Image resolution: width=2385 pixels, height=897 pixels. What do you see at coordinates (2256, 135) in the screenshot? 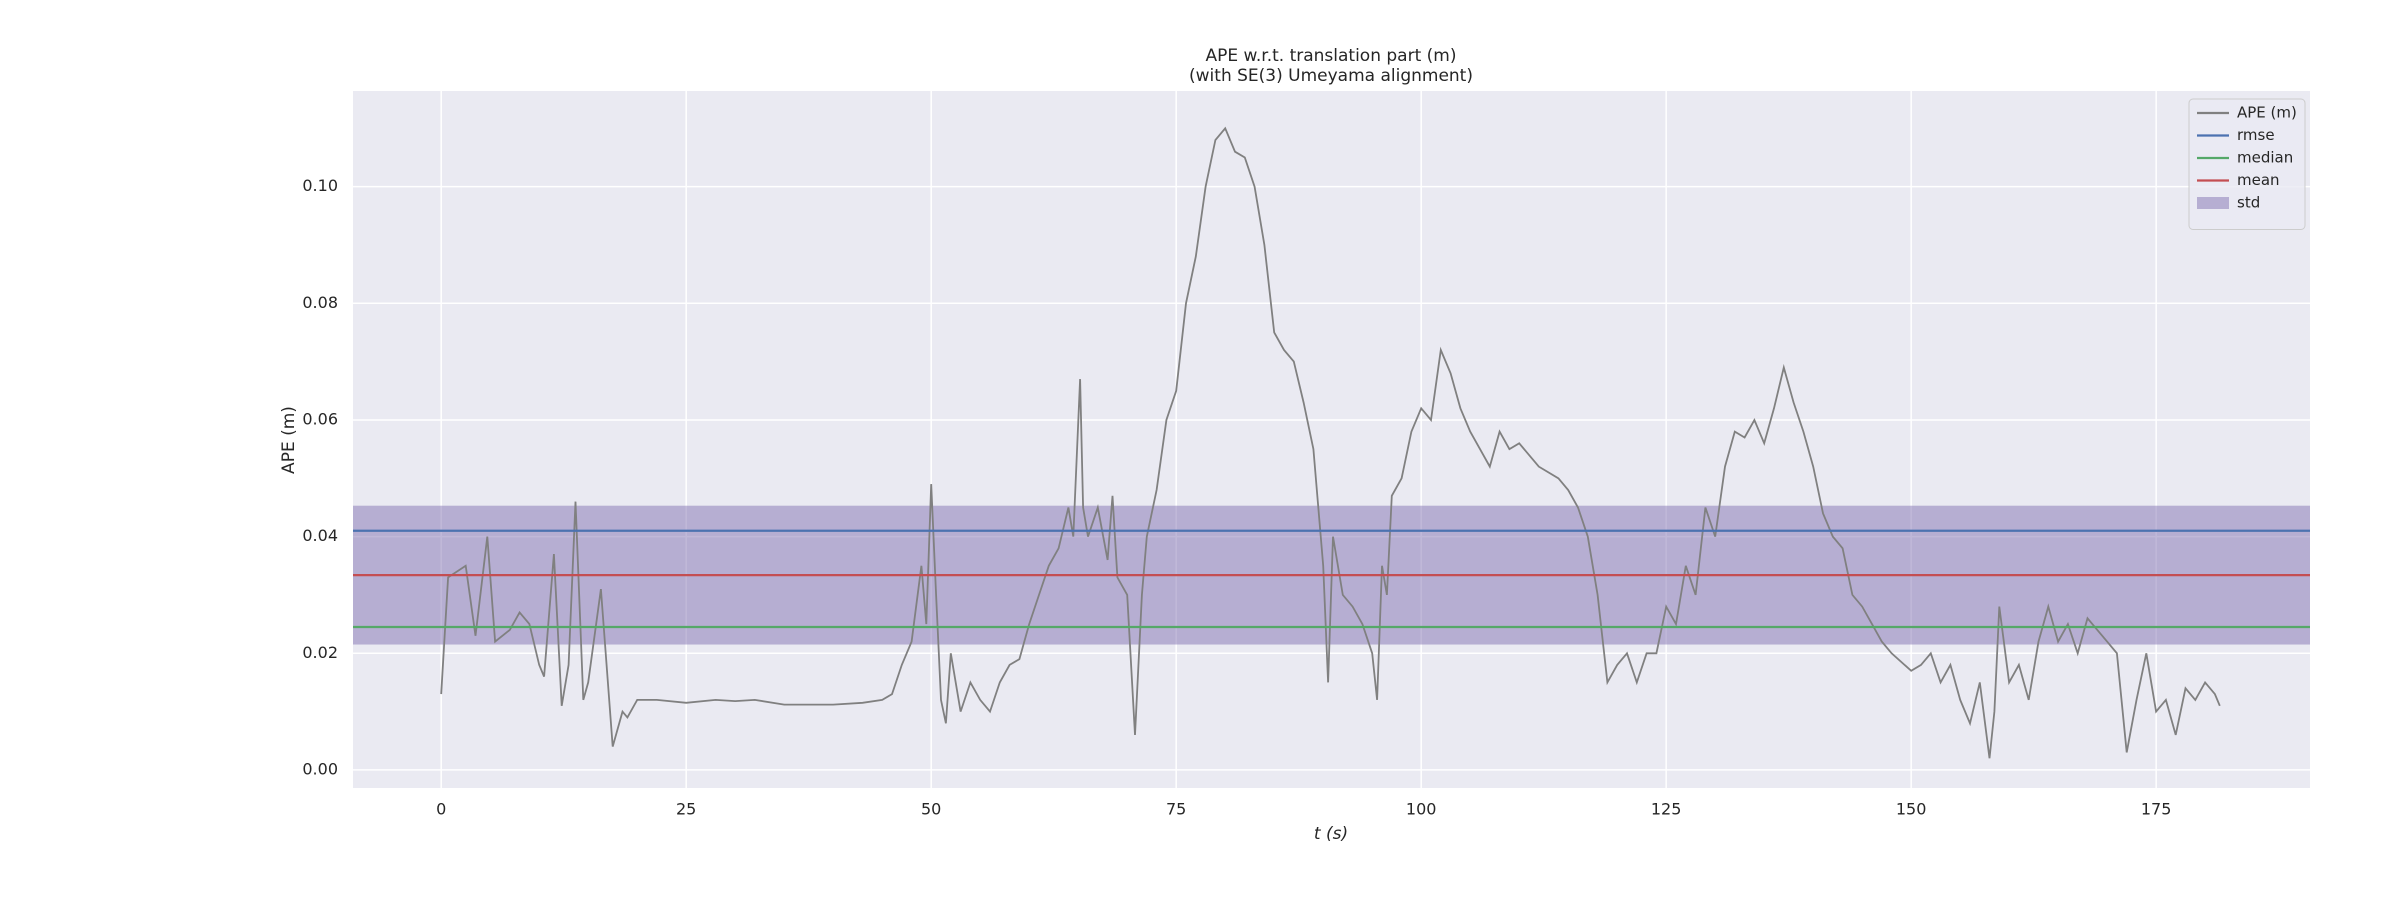
I see `legend-label: rmse` at bounding box center [2256, 135].